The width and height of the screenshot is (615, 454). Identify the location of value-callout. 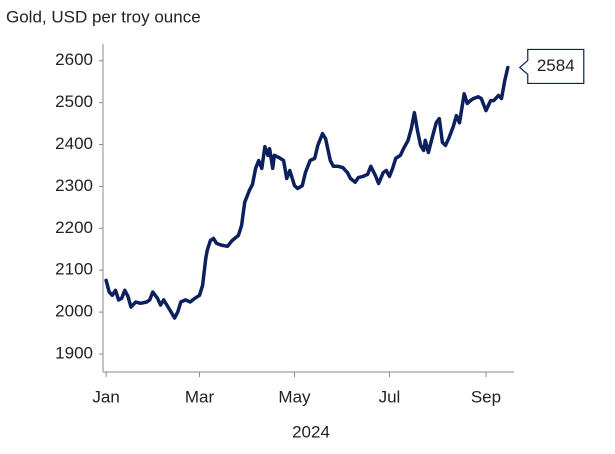
(551, 66).